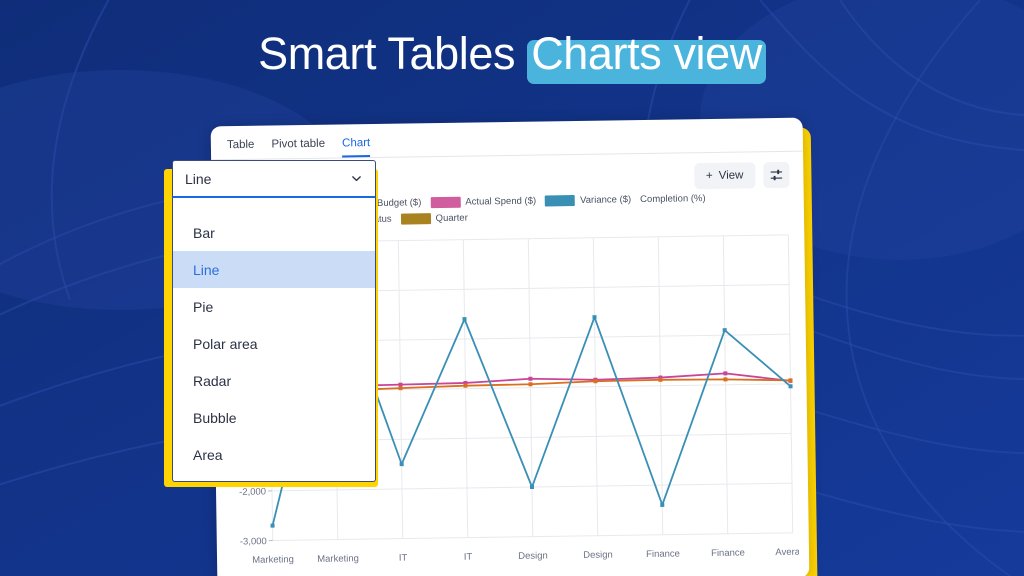 This screenshot has width=1024, height=576. What do you see at coordinates (204, 232) in the screenshot?
I see `chart-type-option-bar: Bar` at bounding box center [204, 232].